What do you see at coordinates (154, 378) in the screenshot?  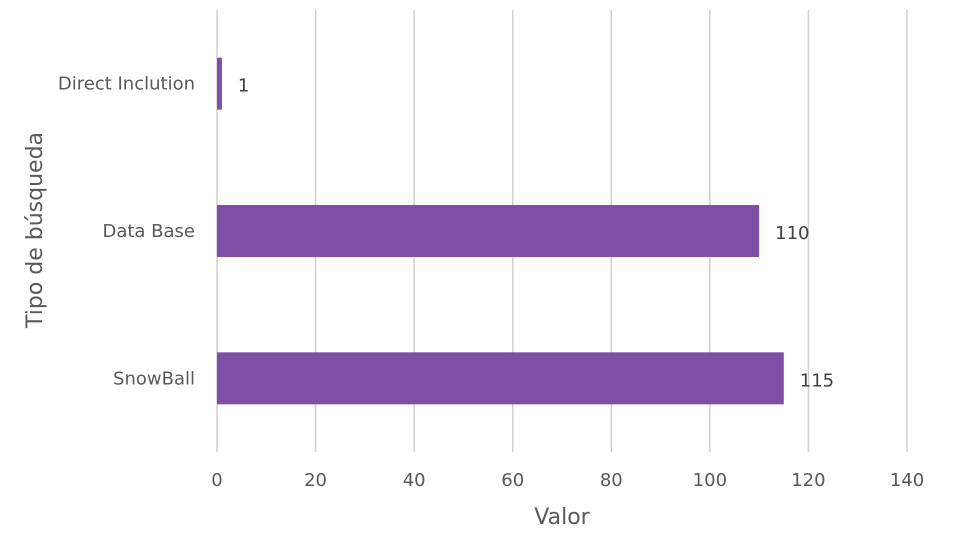 I see `category-label: SnowBall` at bounding box center [154, 378].